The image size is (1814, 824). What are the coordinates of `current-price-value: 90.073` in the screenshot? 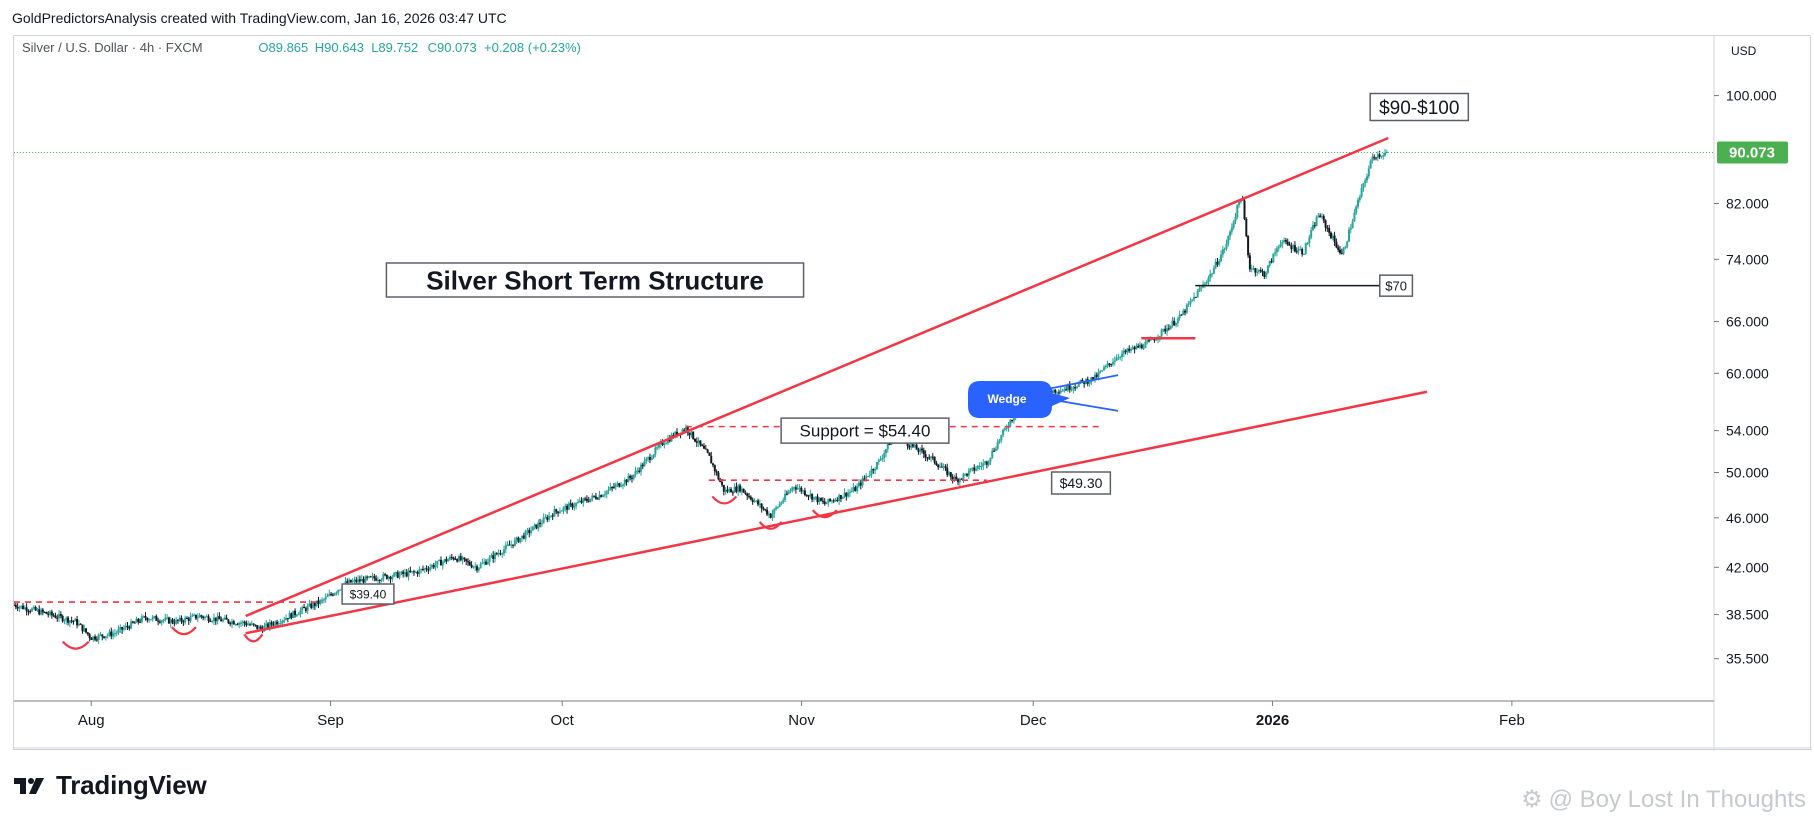 It's located at (1752, 152).